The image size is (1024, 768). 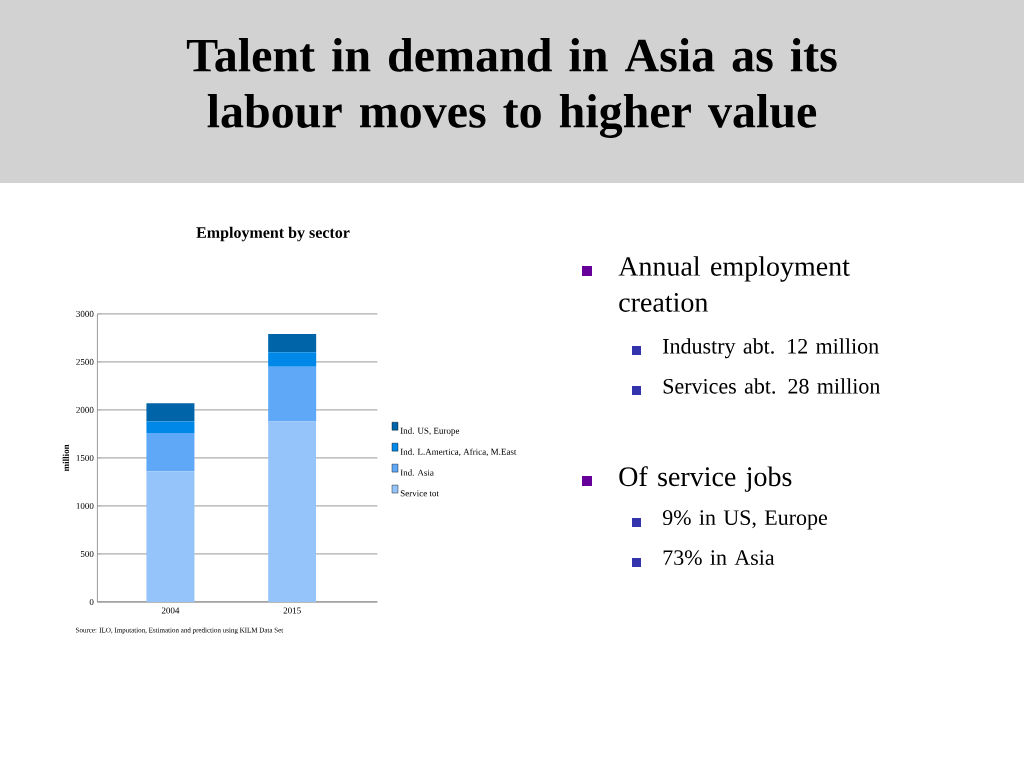 What do you see at coordinates (430, 431) in the screenshot?
I see `legend-label: Ind. US, Europe` at bounding box center [430, 431].